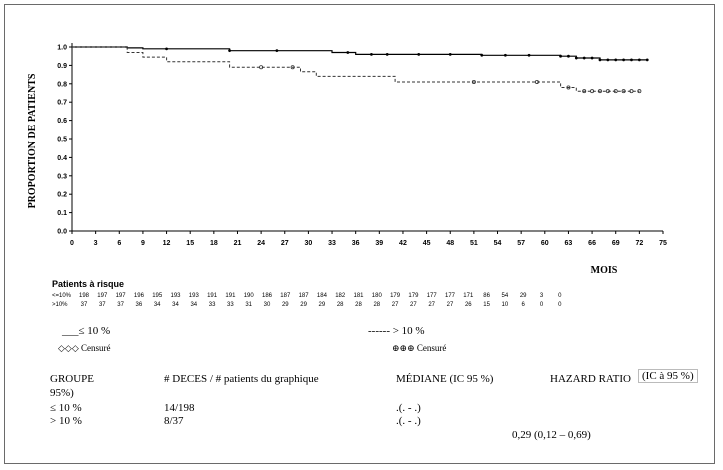  What do you see at coordinates (356, 69) in the screenshot?
I see `survival-curve-gt10` at bounding box center [356, 69].